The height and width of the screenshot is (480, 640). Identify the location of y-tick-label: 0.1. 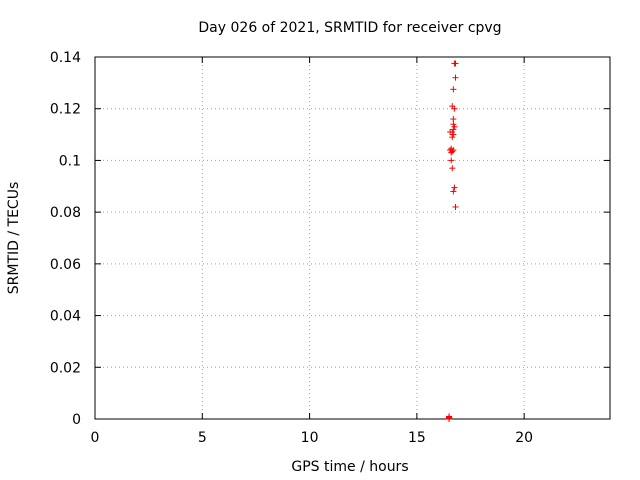
(70, 161).